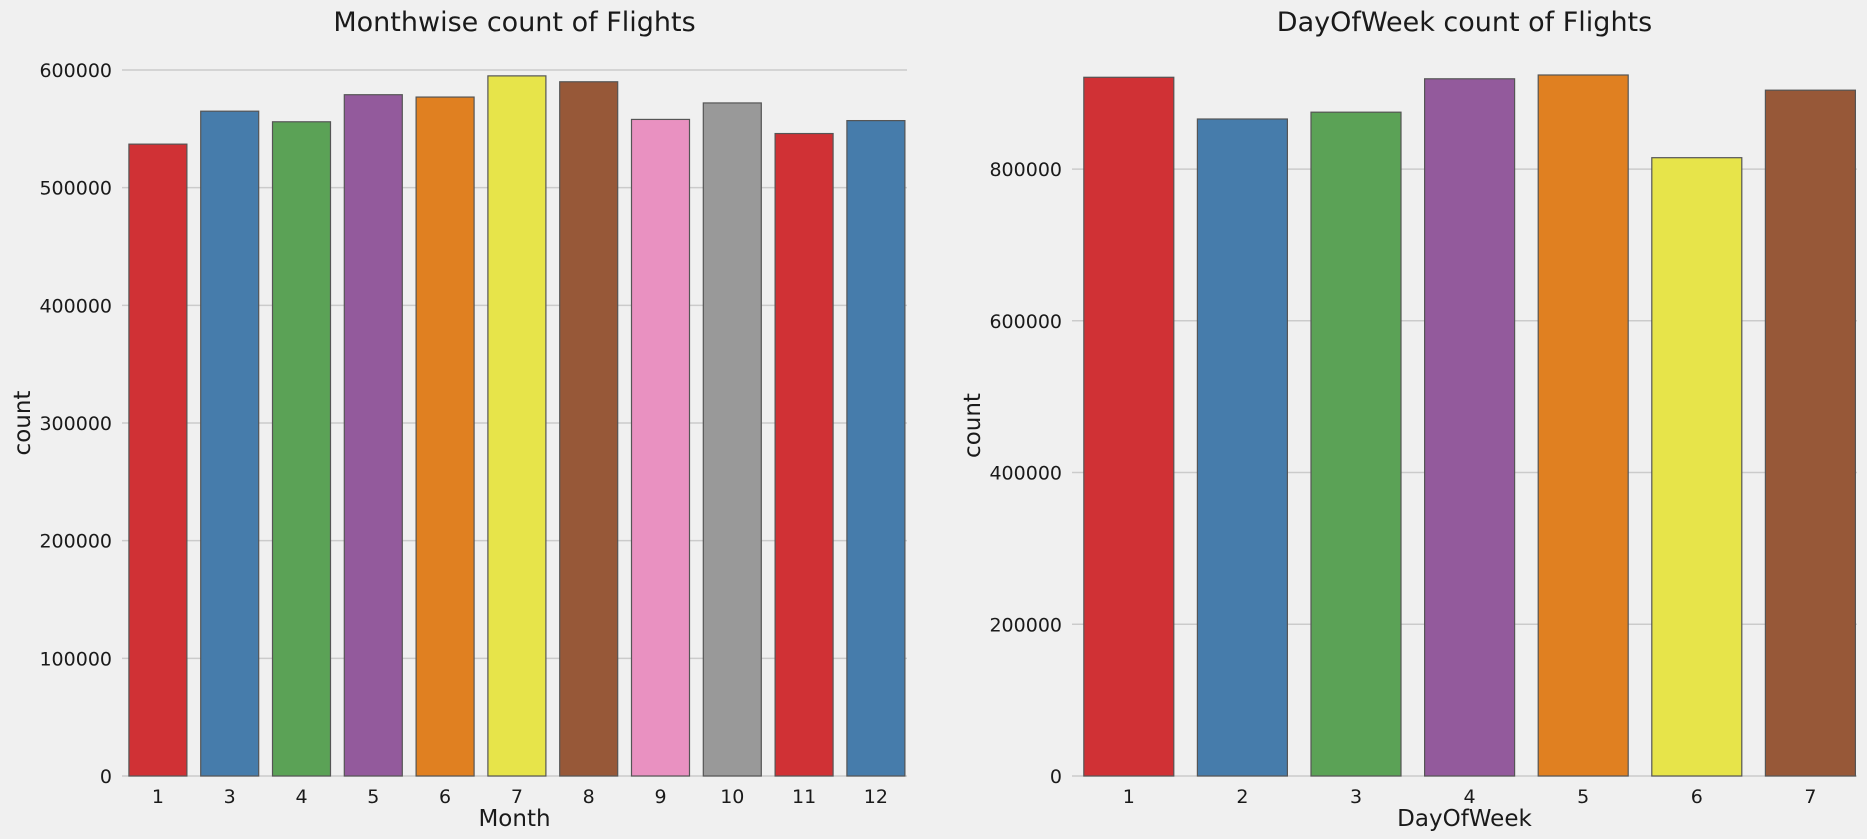 The image size is (1867, 839). Describe the element at coordinates (732, 797) in the screenshot. I see `x-tick-label: 10` at that location.